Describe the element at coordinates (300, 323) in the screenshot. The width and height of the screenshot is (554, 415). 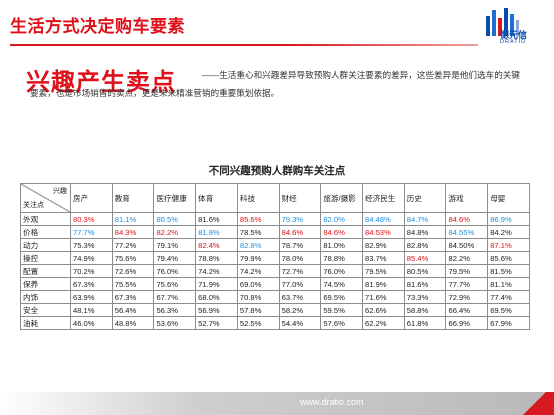
I see `table-cell: 54.4%` at that location.